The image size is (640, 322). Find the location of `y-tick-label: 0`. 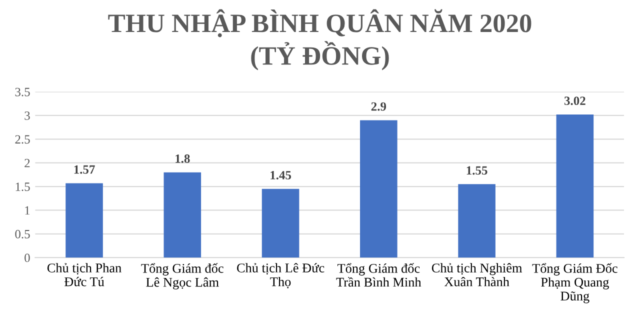

y-tick-label: 0 is located at coordinates (27, 258).